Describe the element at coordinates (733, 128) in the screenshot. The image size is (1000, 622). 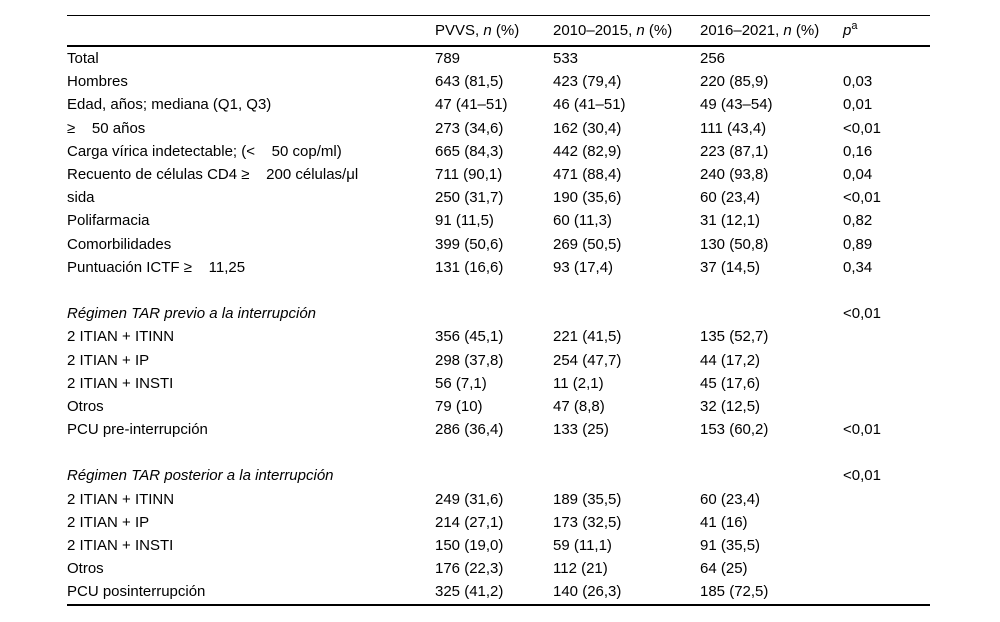
I see `value-cell: 111 (43,4)` at that location.